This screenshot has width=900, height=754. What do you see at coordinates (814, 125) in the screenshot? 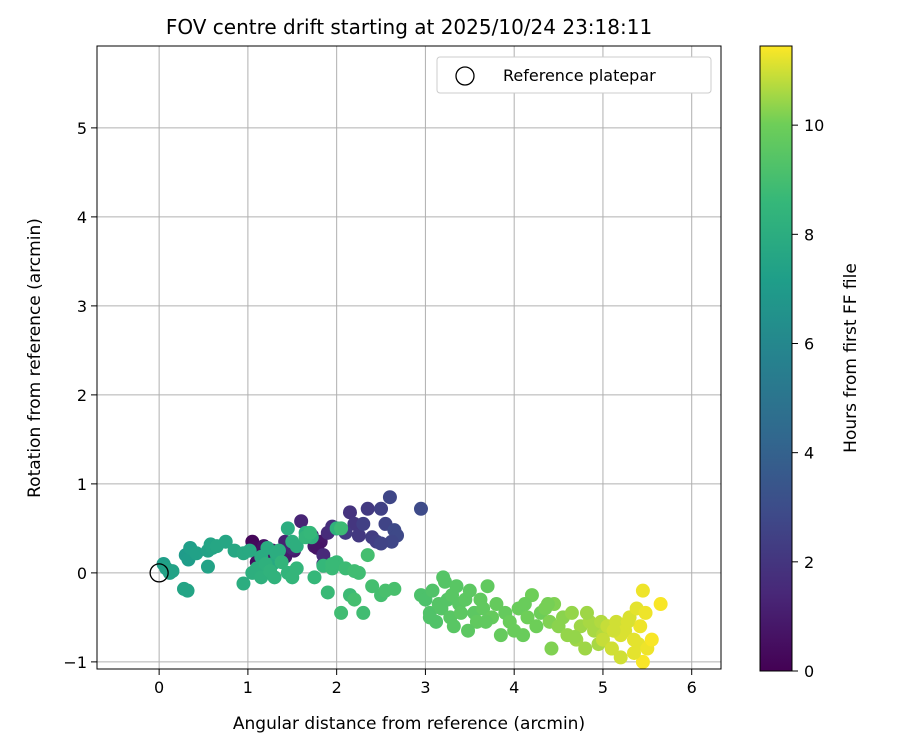
I see `colorbar-tick-label: 10` at bounding box center [814, 125].